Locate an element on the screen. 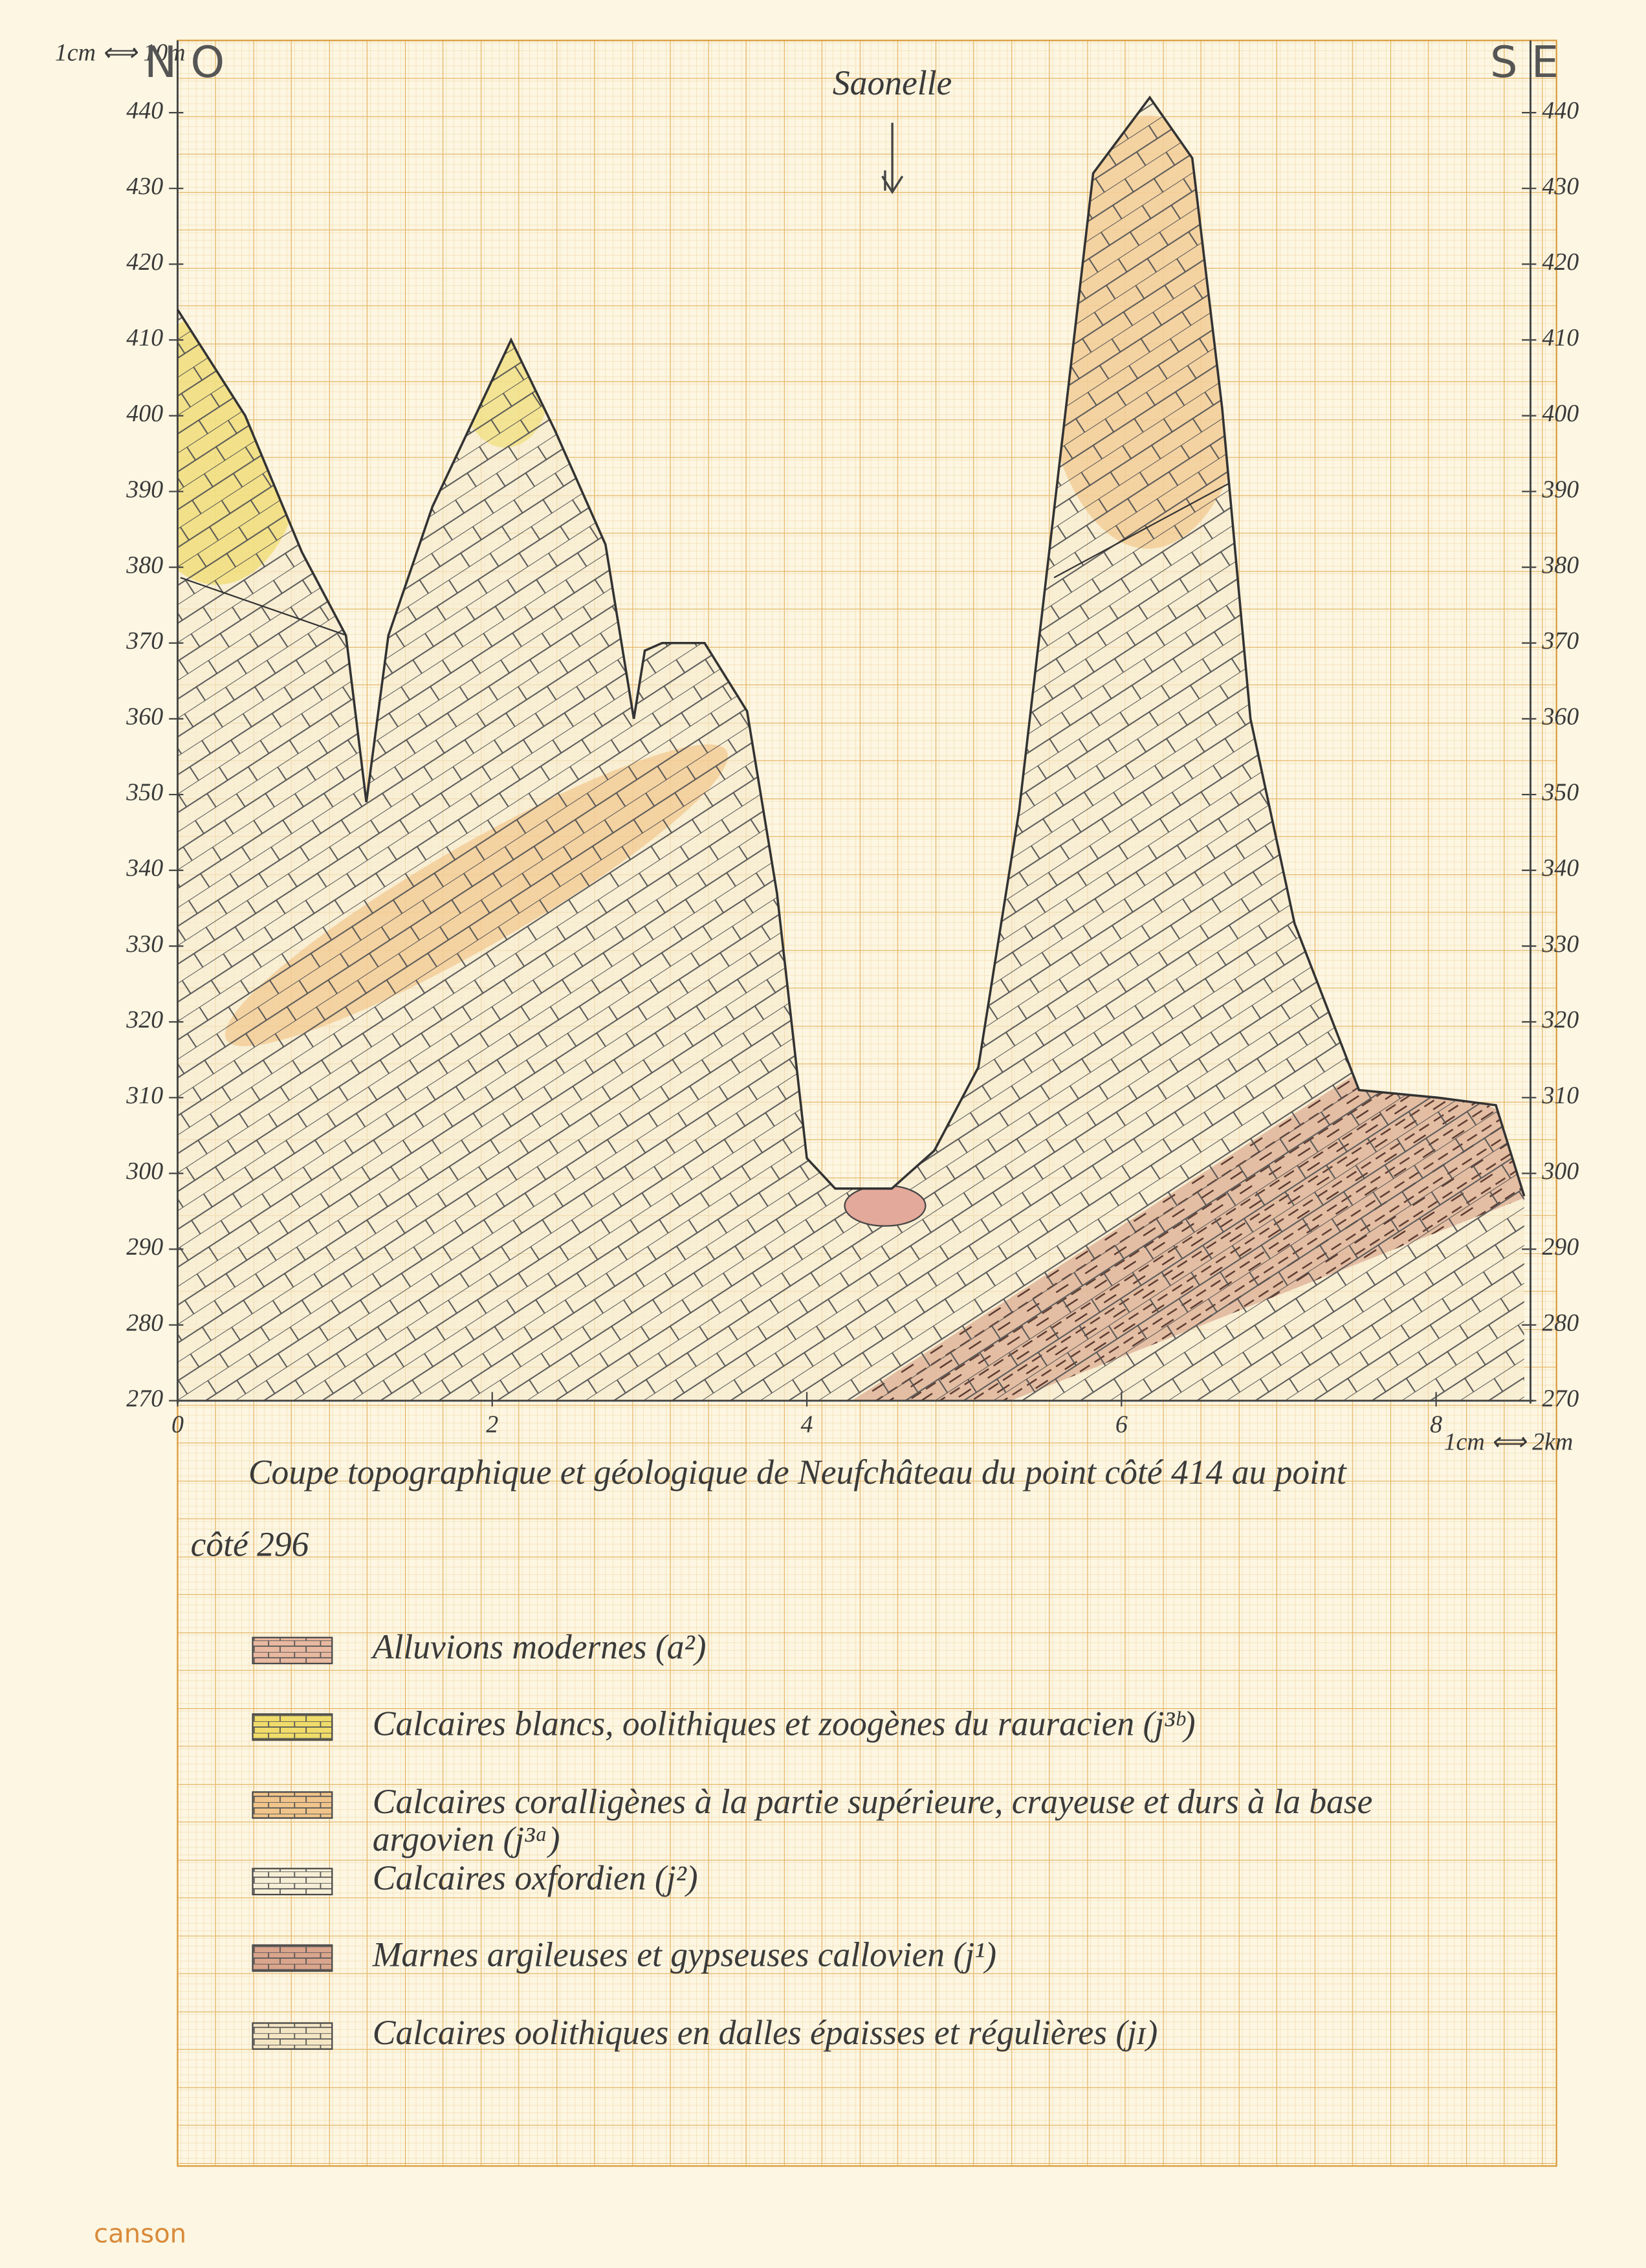 The image size is (1646, 2268). y-tick-label-right: 340 is located at coordinates (1560, 868).